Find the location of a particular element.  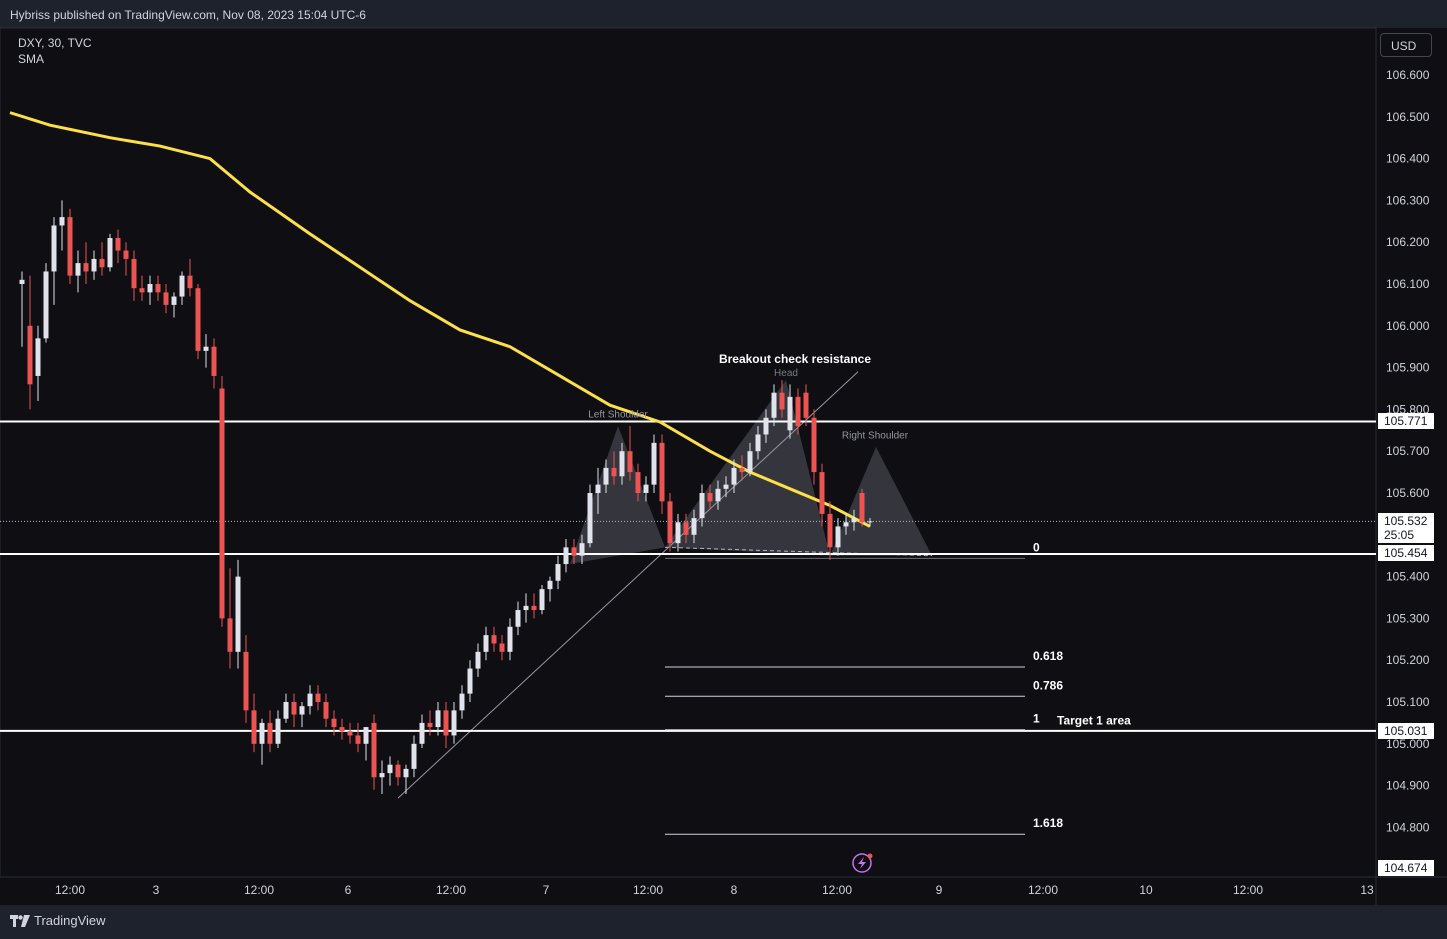

price-label: 25:05 is located at coordinates (1399, 535).